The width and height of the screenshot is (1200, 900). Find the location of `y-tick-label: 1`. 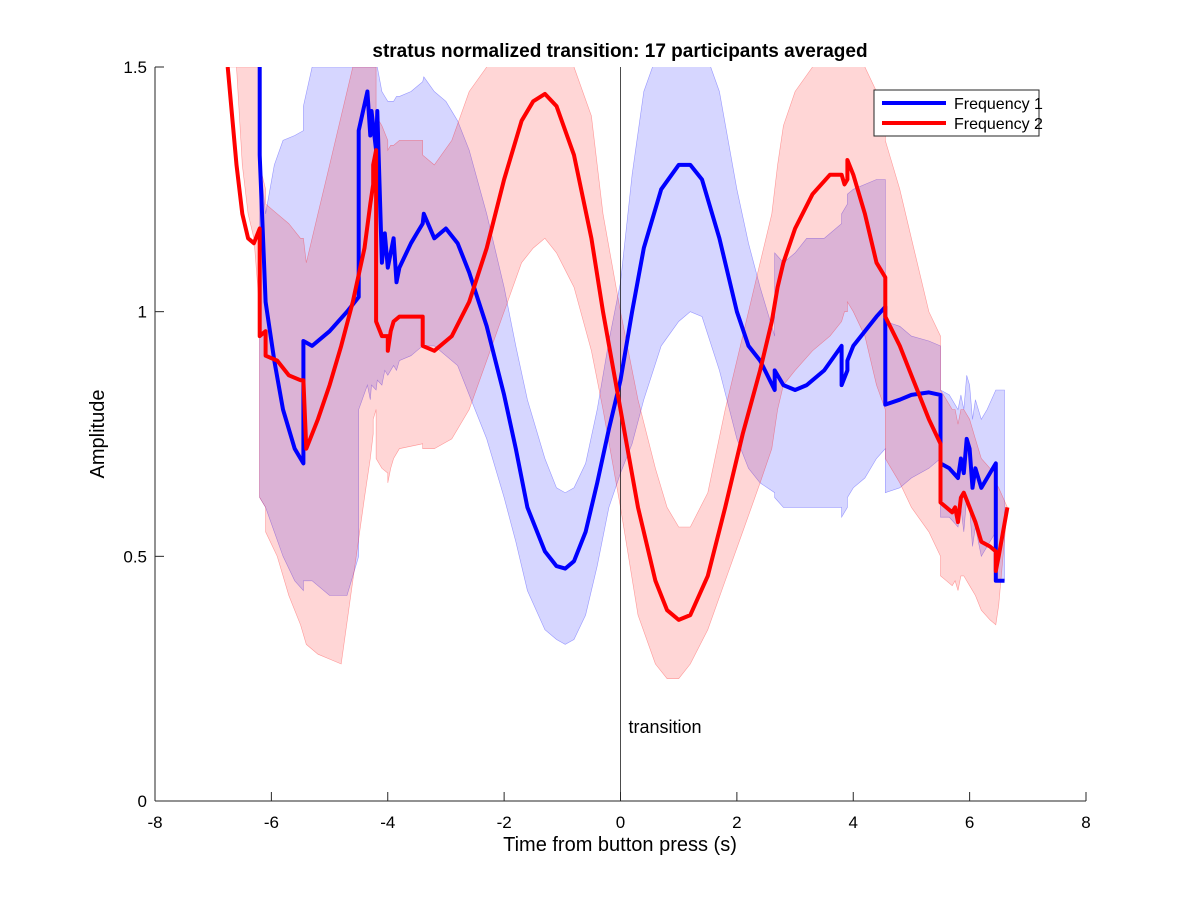

y-tick-label: 1 is located at coordinates (142, 312).